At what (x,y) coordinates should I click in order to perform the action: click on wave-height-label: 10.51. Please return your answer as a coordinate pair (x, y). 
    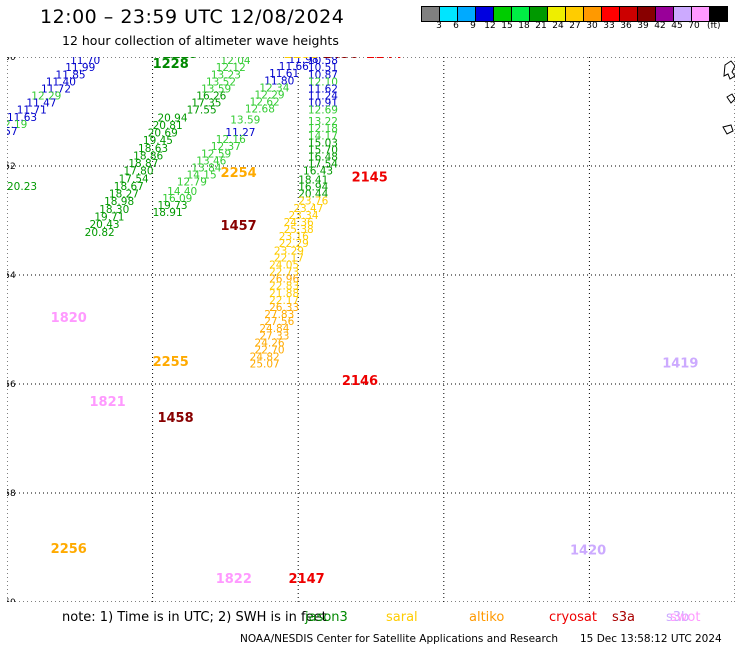
    Looking at the image, I should click on (323, 68).